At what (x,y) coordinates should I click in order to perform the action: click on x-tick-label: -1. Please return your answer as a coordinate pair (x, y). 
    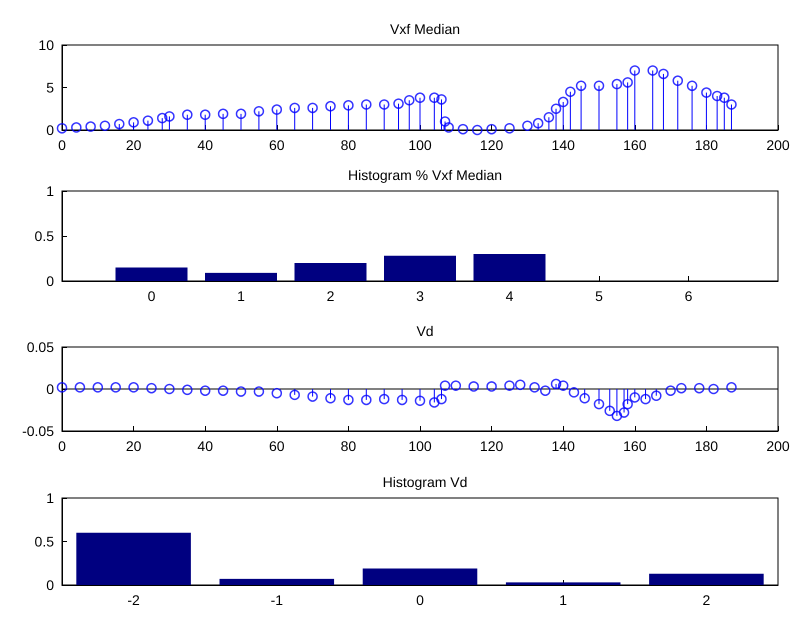
    Looking at the image, I should click on (277, 600).